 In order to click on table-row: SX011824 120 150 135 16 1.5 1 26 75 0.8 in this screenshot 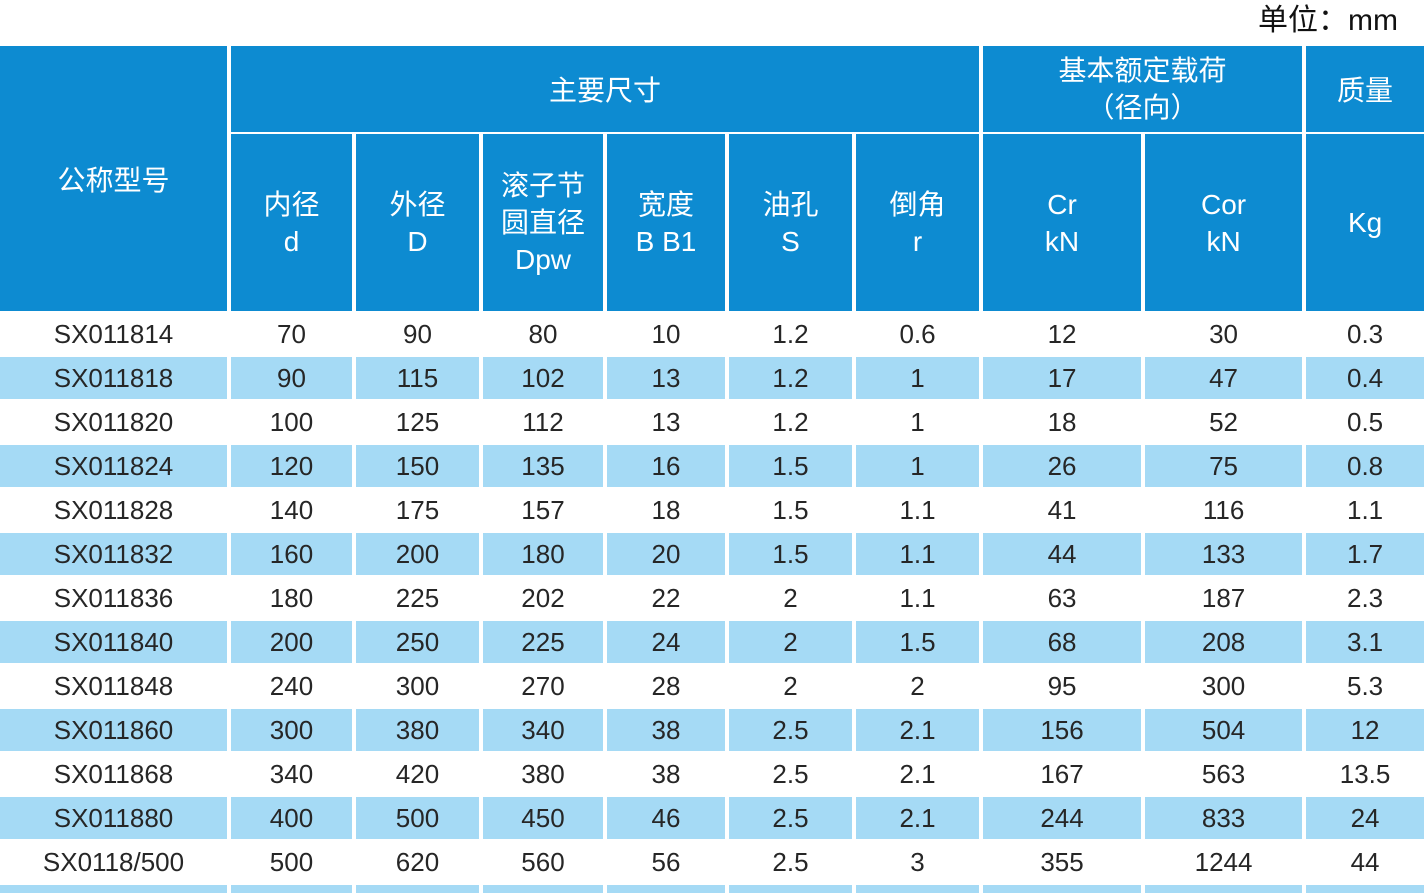, I will do `click(712, 466)`.